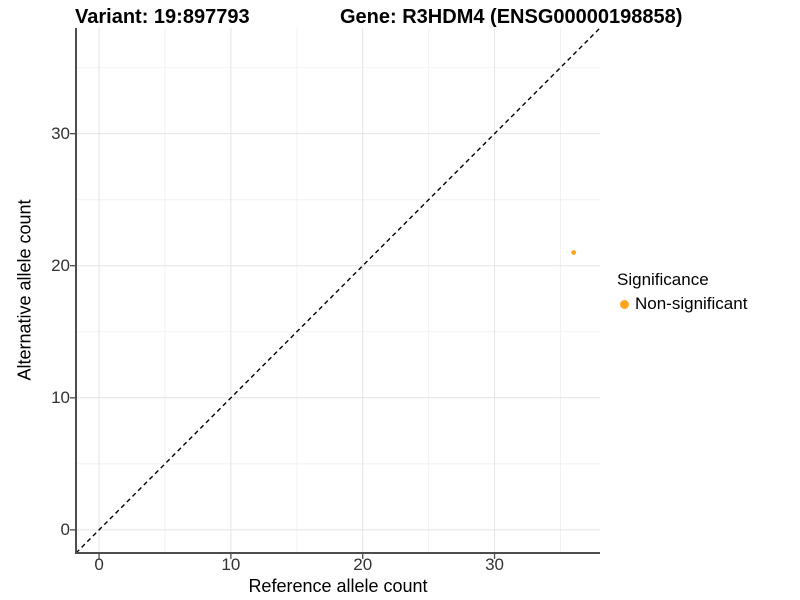  Describe the element at coordinates (494, 564) in the screenshot. I see `x-axis-tick-label: 30` at that location.